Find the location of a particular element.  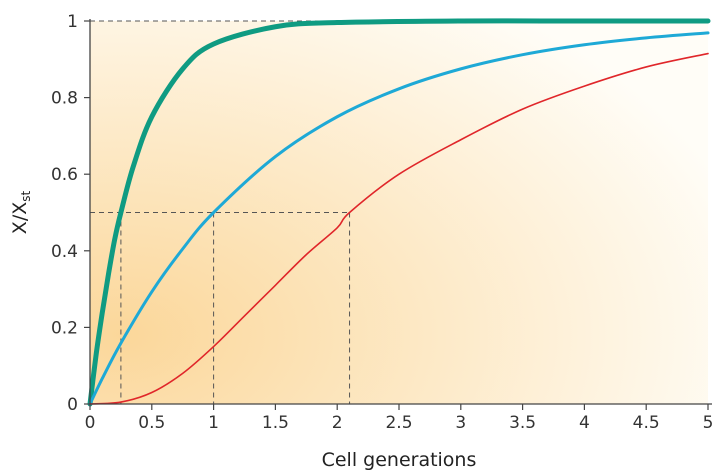

y-tick-label: 0 is located at coordinates (72, 405).